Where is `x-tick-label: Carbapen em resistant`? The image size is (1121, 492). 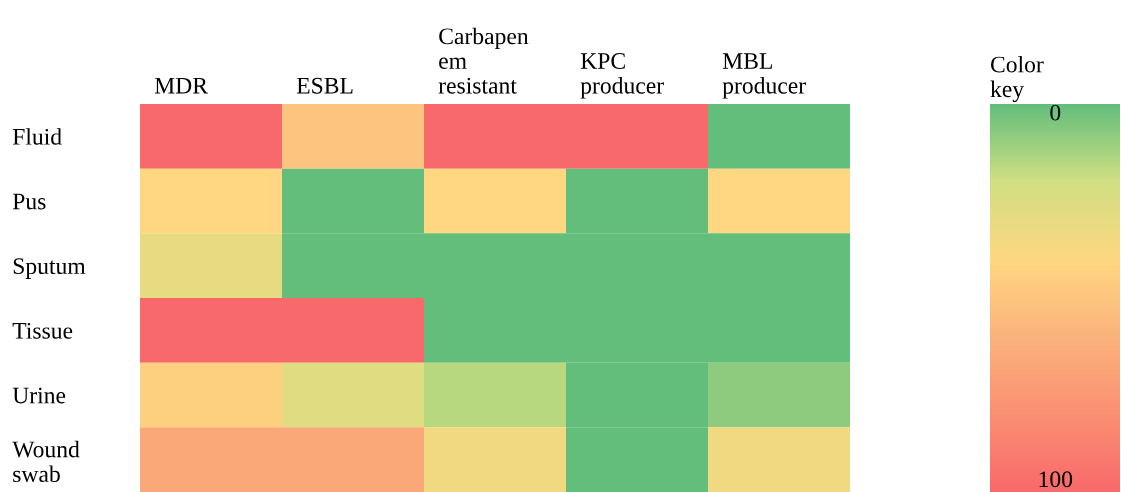
x-tick-label: Carbapen em resistant is located at coordinates (483, 60).